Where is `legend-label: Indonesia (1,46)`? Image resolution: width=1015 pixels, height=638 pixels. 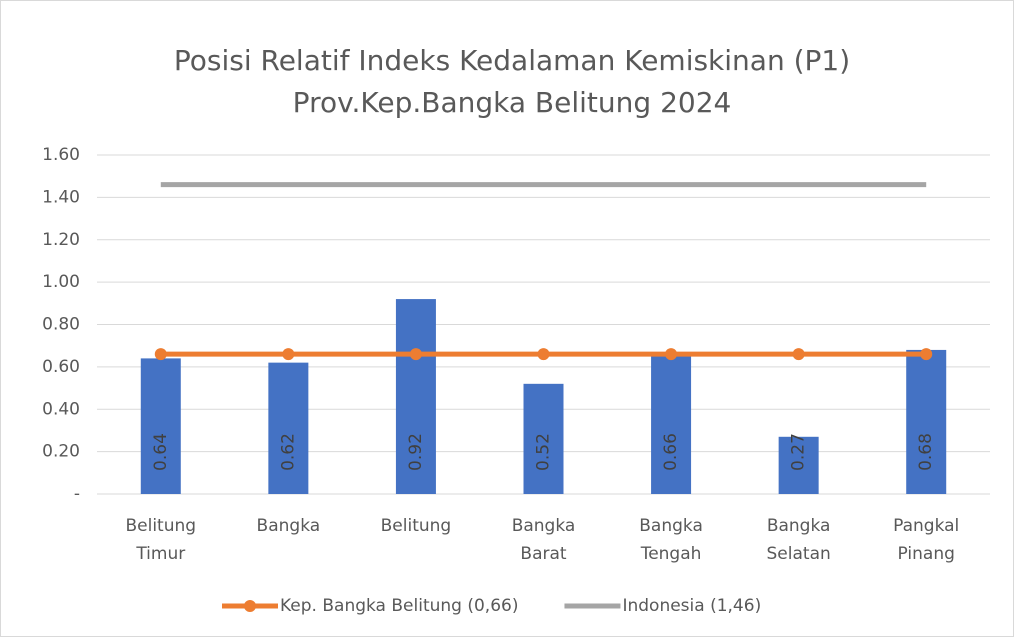
legend-label: Indonesia (1,46) is located at coordinates (691, 606).